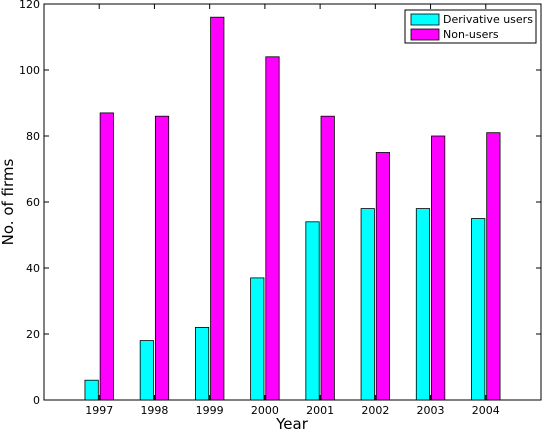  Describe the element at coordinates (493, 266) in the screenshot. I see `bar-non-users-2004` at that location.